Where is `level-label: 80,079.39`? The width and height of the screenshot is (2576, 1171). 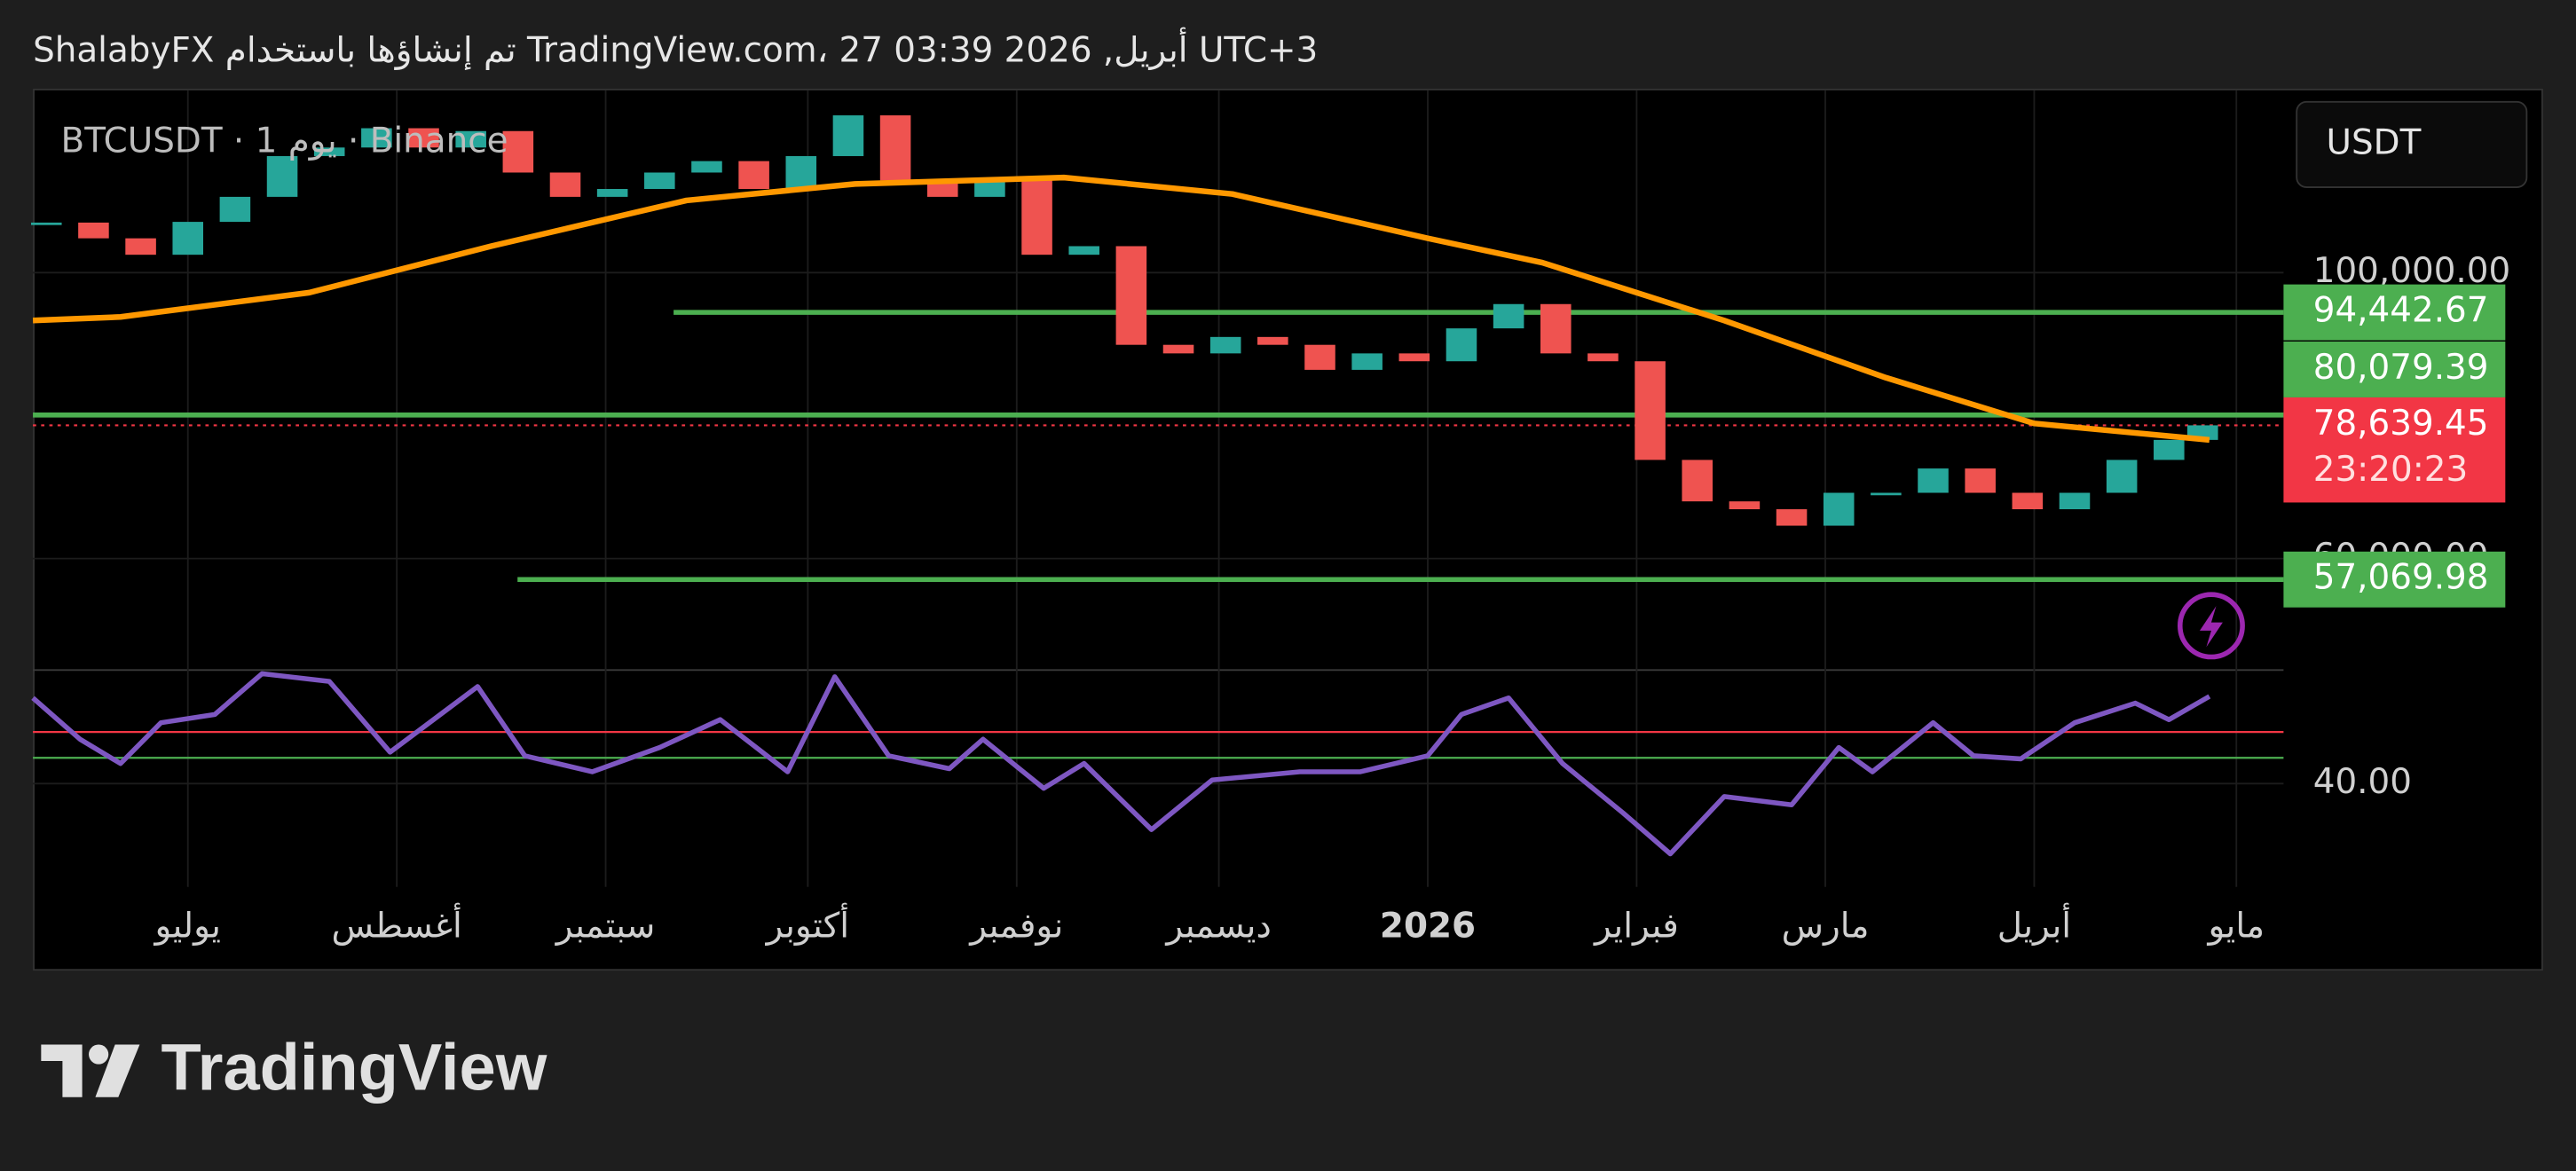
level-label: 80,079.39 is located at coordinates (2401, 368).